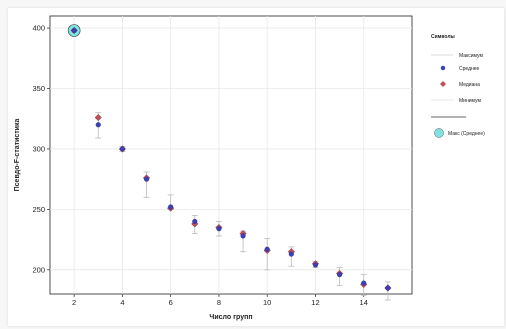 The image size is (506, 329). Describe the element at coordinates (38, 28) in the screenshot. I see `y-tick-label: 400` at that location.